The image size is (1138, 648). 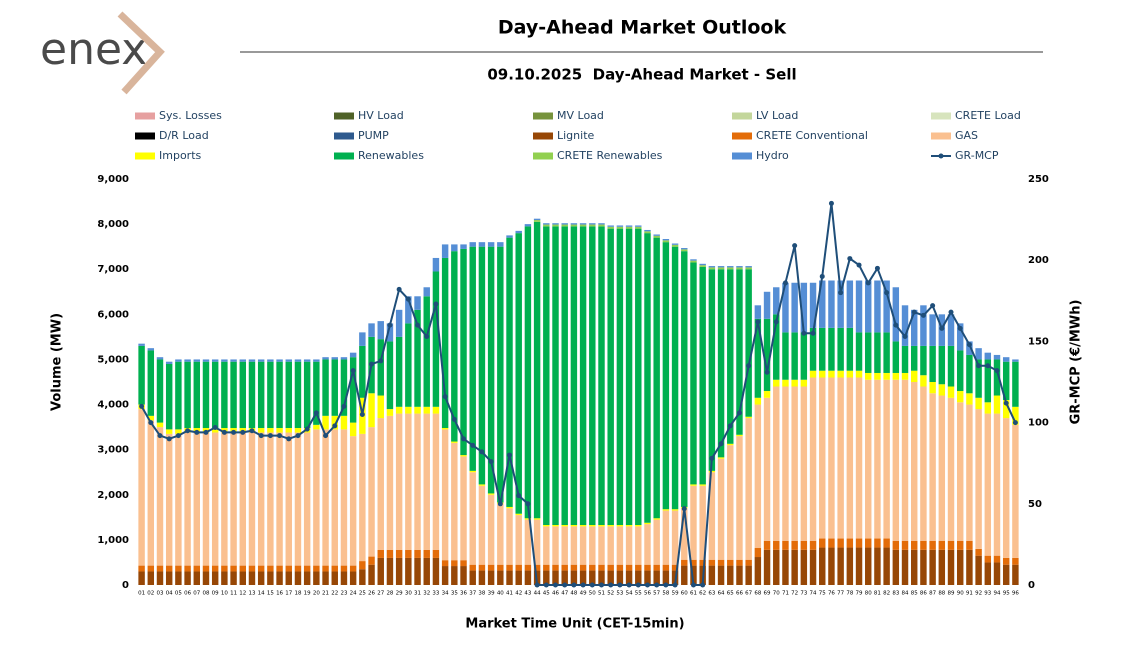 What do you see at coordinates (454, 594) in the screenshot?
I see `x-tick-label: 35` at bounding box center [454, 594].